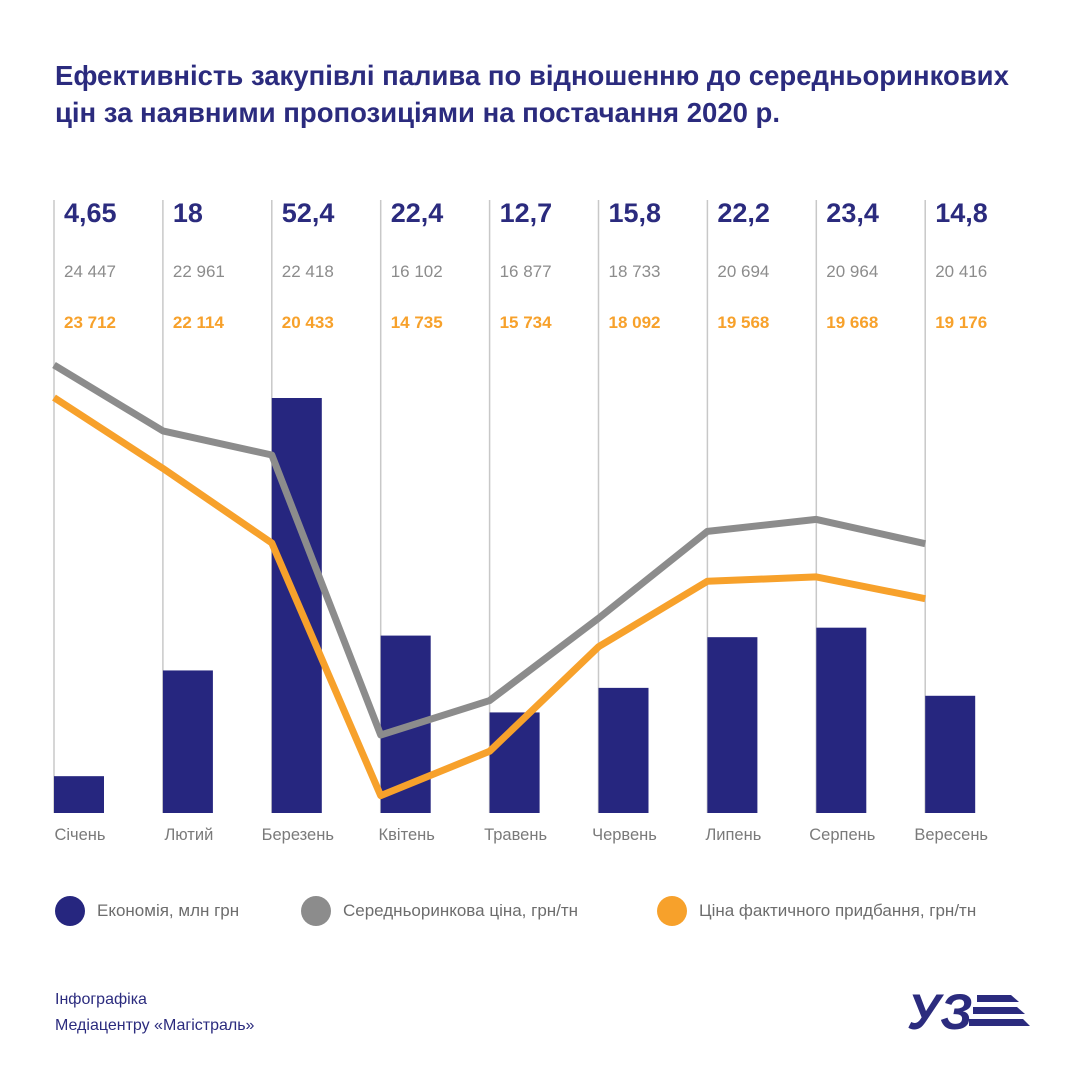 Image resolution: width=1080 pixels, height=1080 pixels. Describe the element at coordinates (624, 835) in the screenshot. I see `x-tick-label-5: Червень` at that location.